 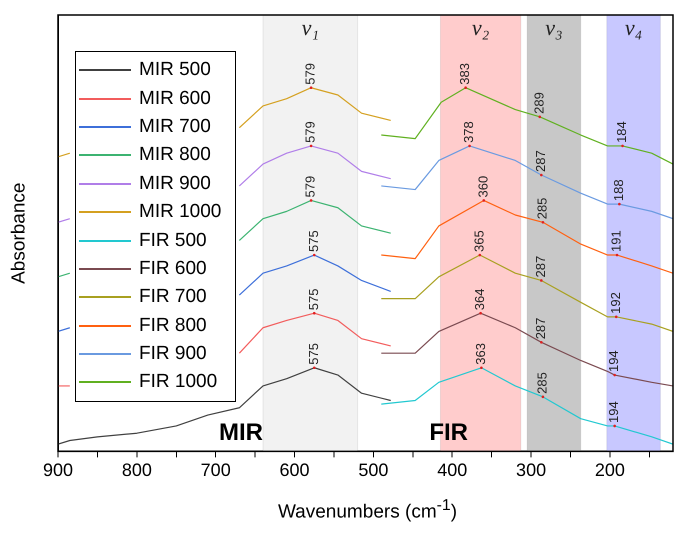 What do you see at coordinates (175, 99) in the screenshot?
I see `legend-label: MIR 600` at bounding box center [175, 99].